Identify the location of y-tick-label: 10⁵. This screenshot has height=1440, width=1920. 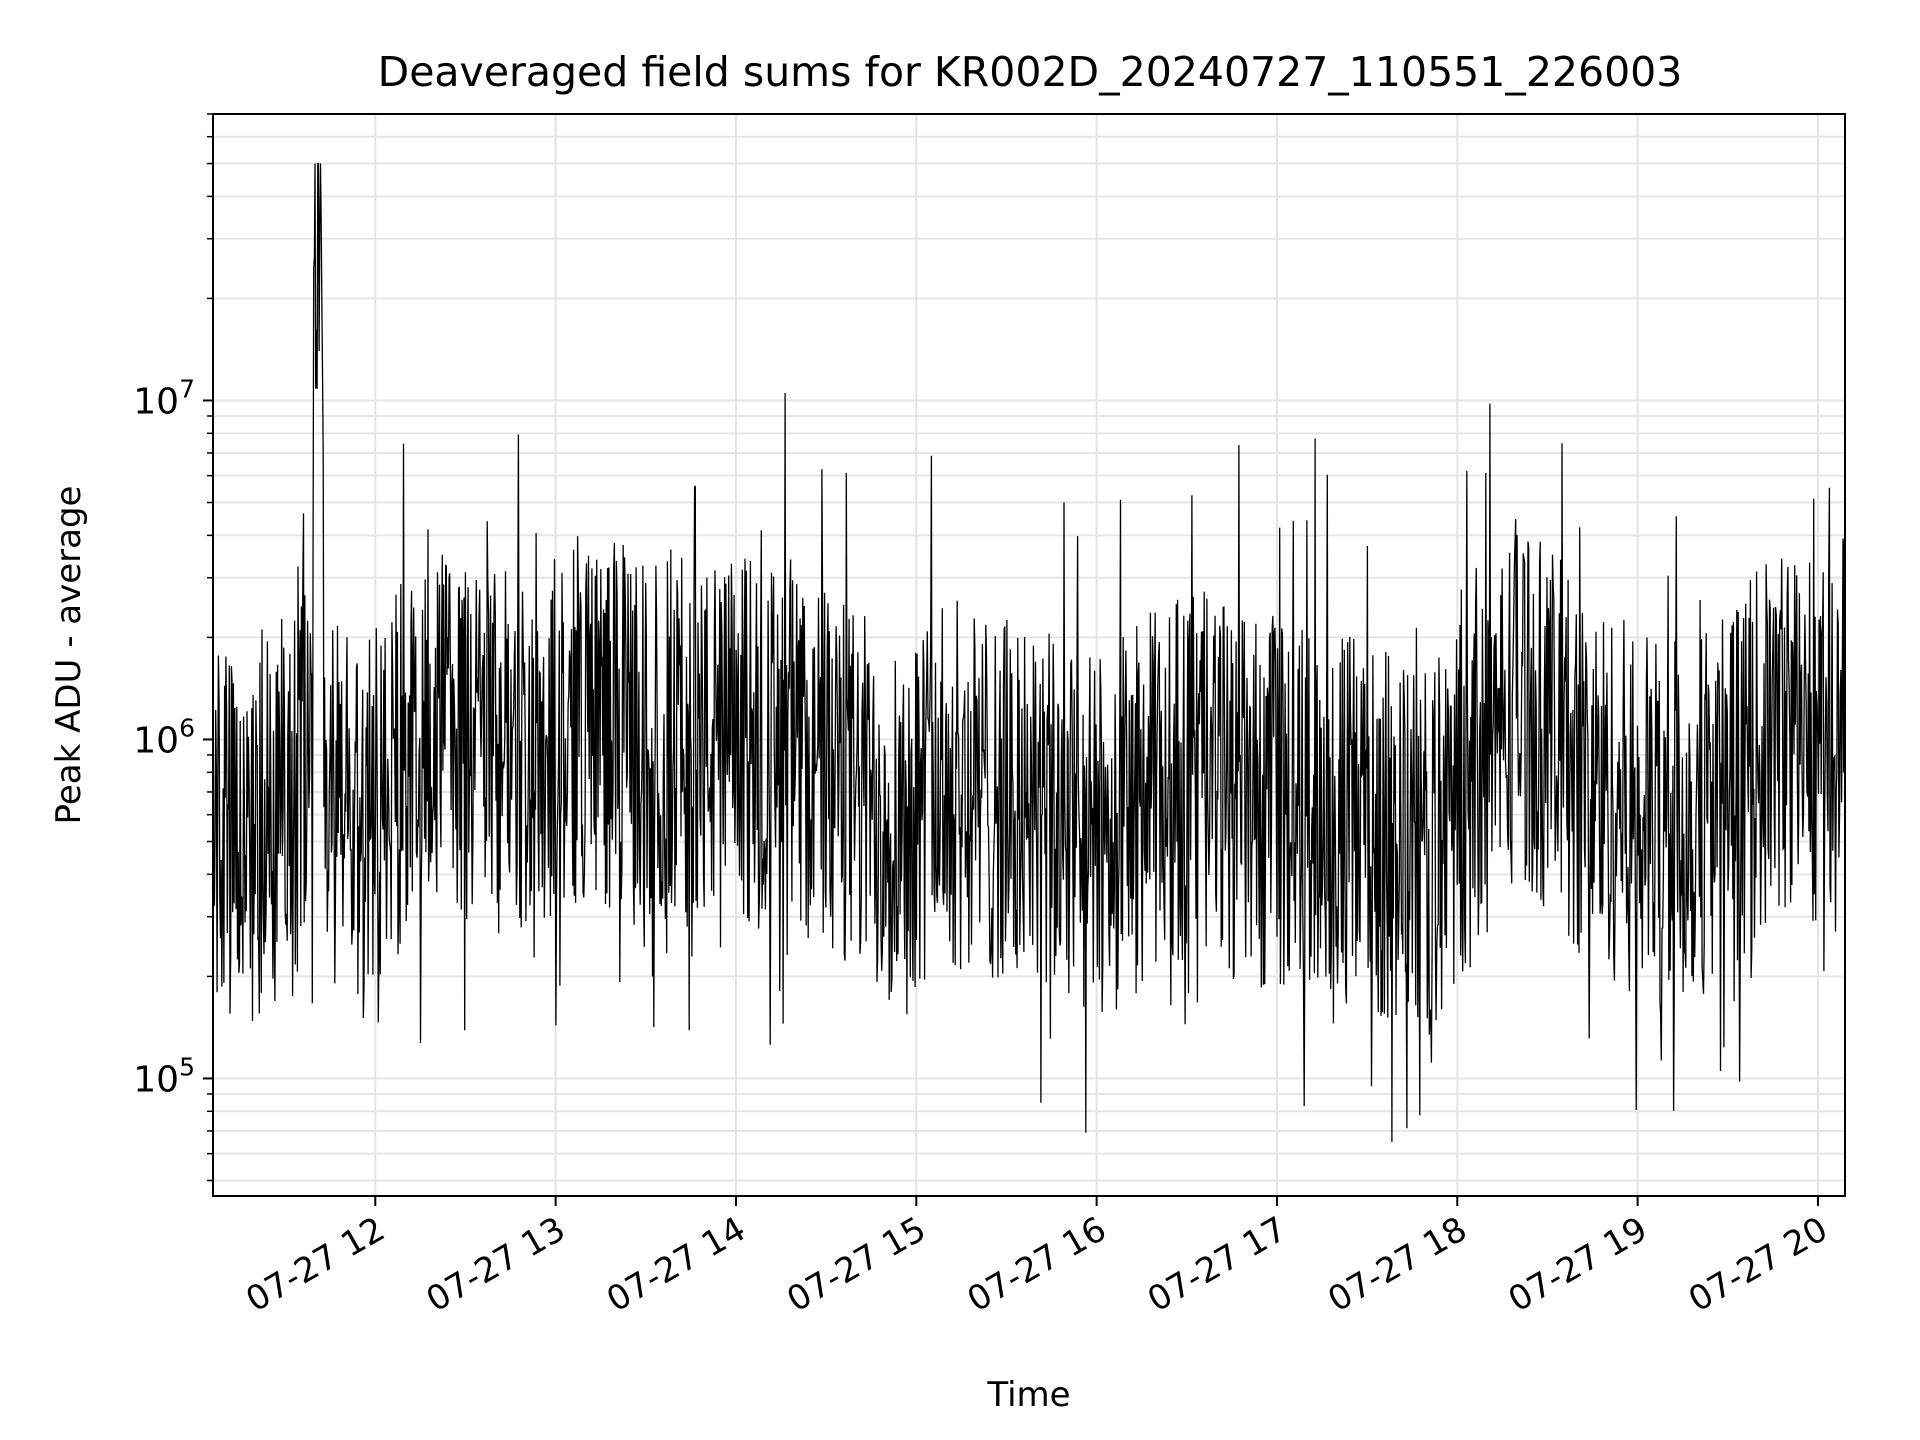
(164, 1076).